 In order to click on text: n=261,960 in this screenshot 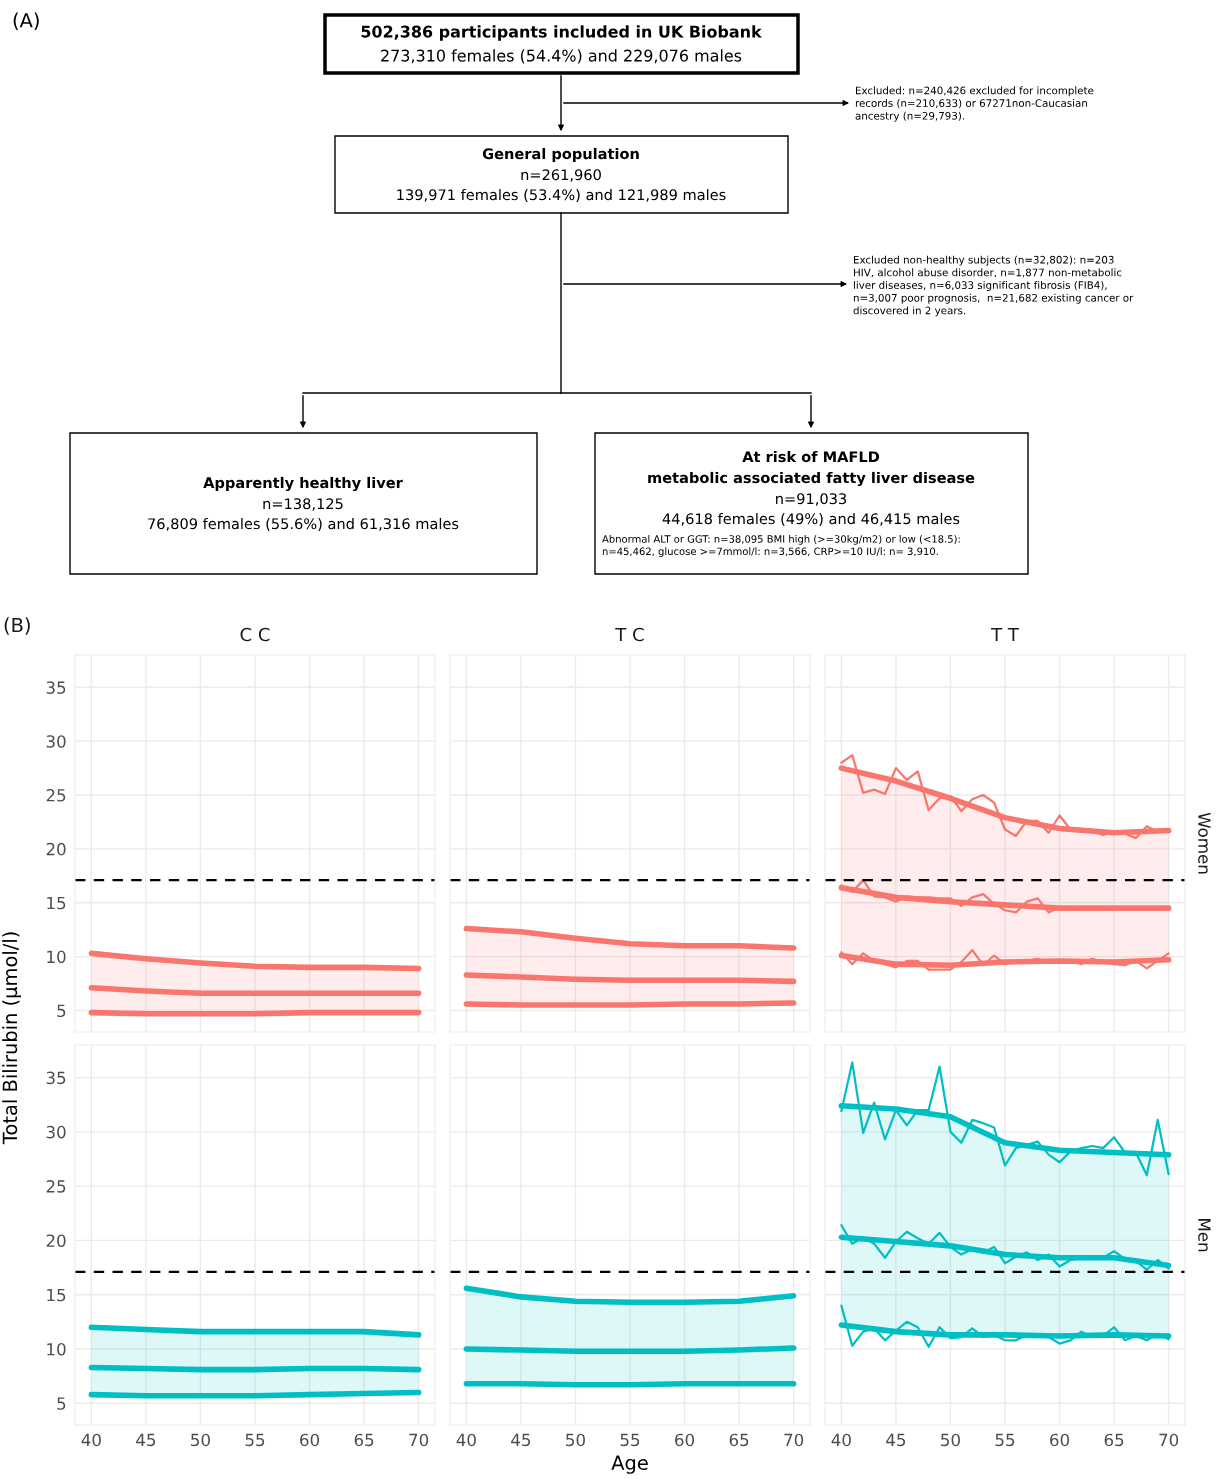, I will do `click(561, 175)`.